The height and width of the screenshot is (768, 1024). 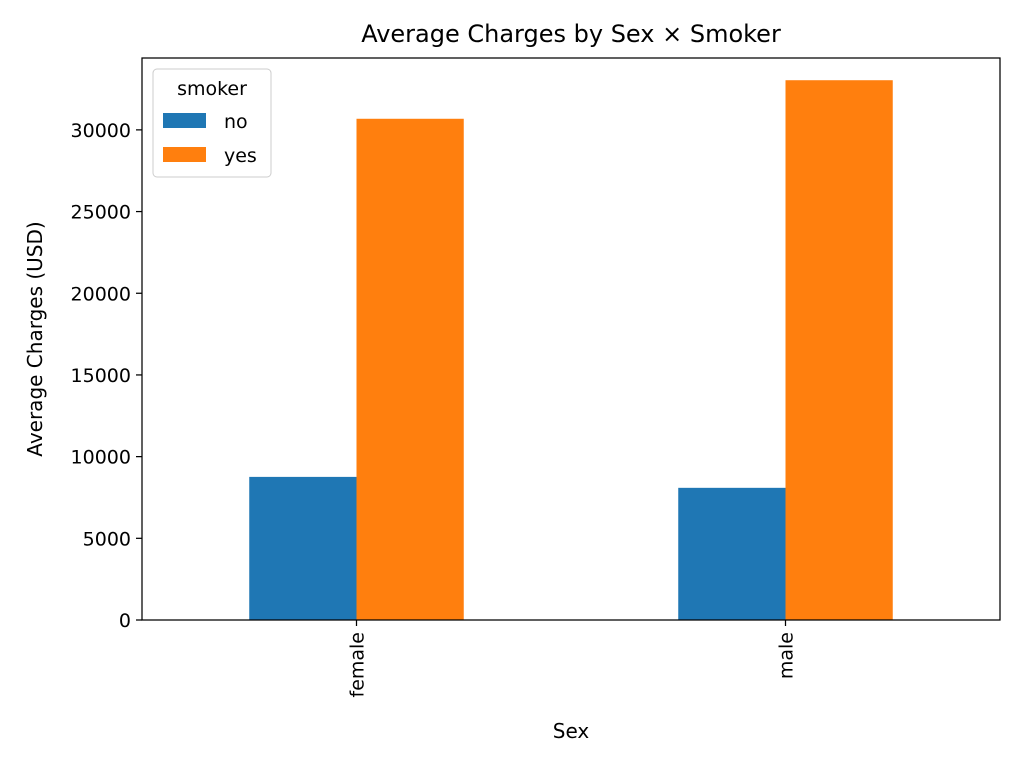 What do you see at coordinates (101, 213) in the screenshot?
I see `y-tick-label: 25000` at bounding box center [101, 213].